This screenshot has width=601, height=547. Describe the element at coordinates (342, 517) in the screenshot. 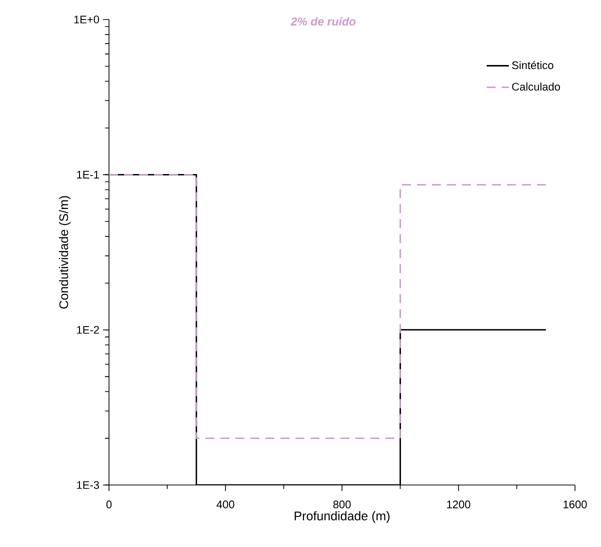

I see `x-axis-title: Profundidade (m)` at that location.